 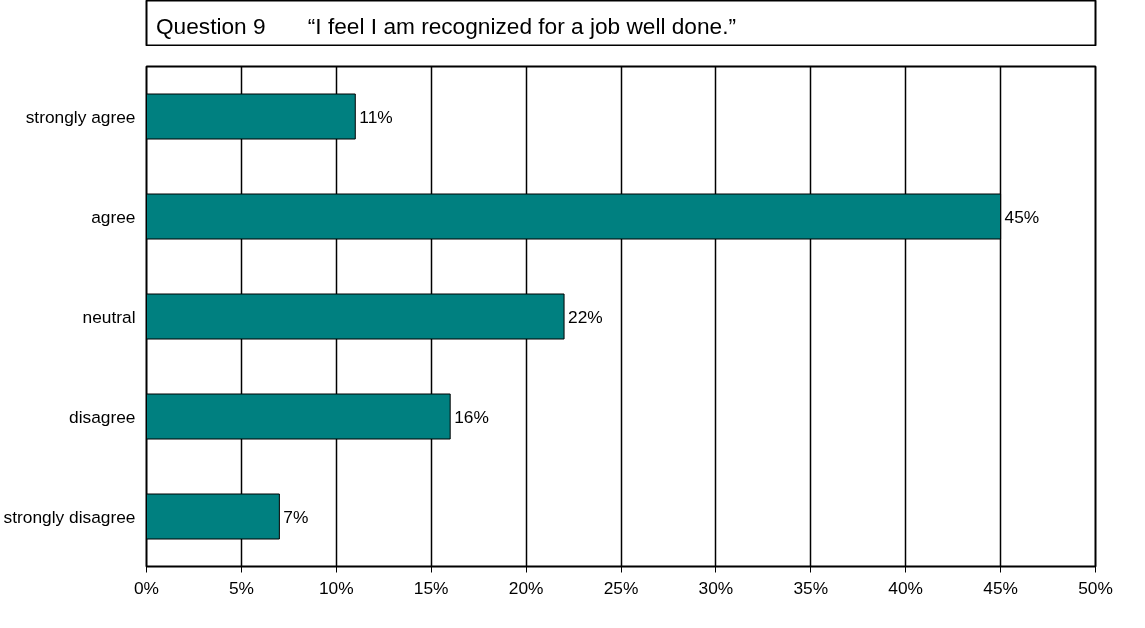 What do you see at coordinates (69, 516) in the screenshot?
I see `y-tick-label: strongly disagree` at bounding box center [69, 516].